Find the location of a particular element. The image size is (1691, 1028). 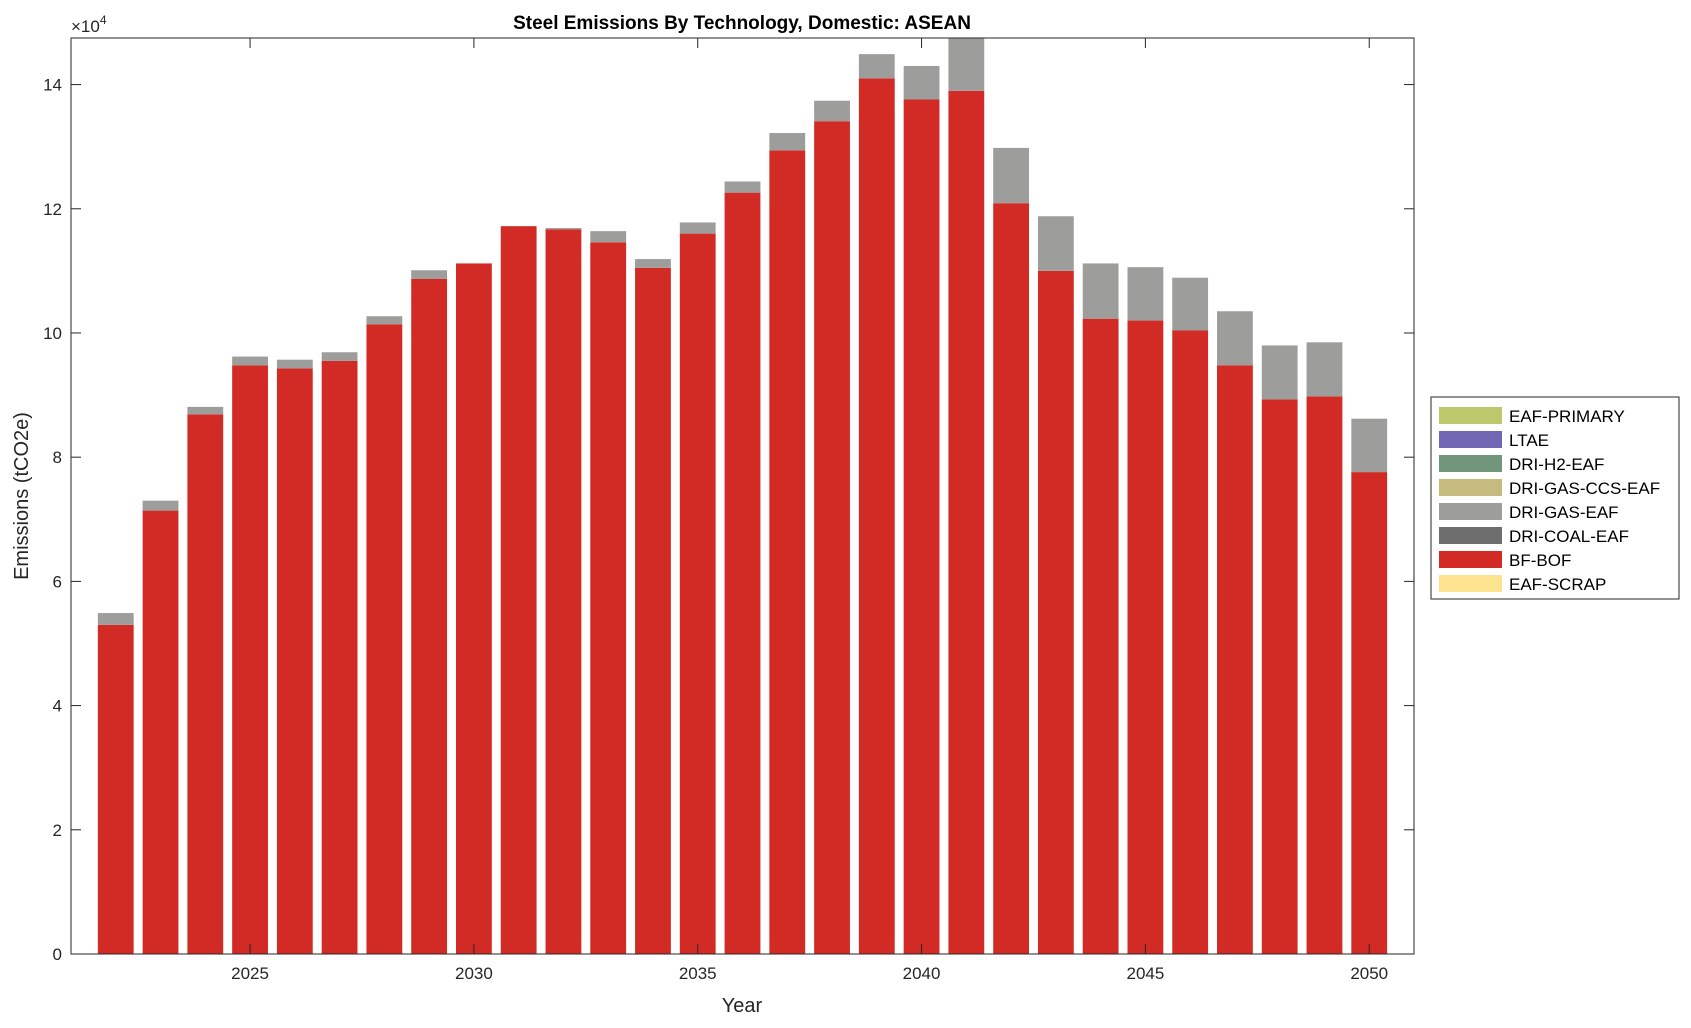

bar-dri-gas-eaf-2046 is located at coordinates (1190, 304).